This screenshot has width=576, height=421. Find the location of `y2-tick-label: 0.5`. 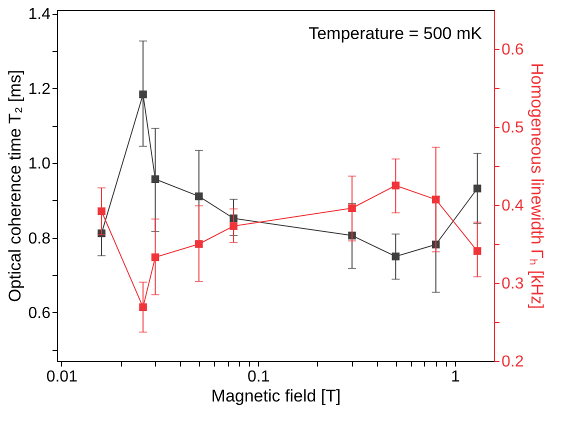

y2-tick-label: 0.5 is located at coordinates (513, 128).